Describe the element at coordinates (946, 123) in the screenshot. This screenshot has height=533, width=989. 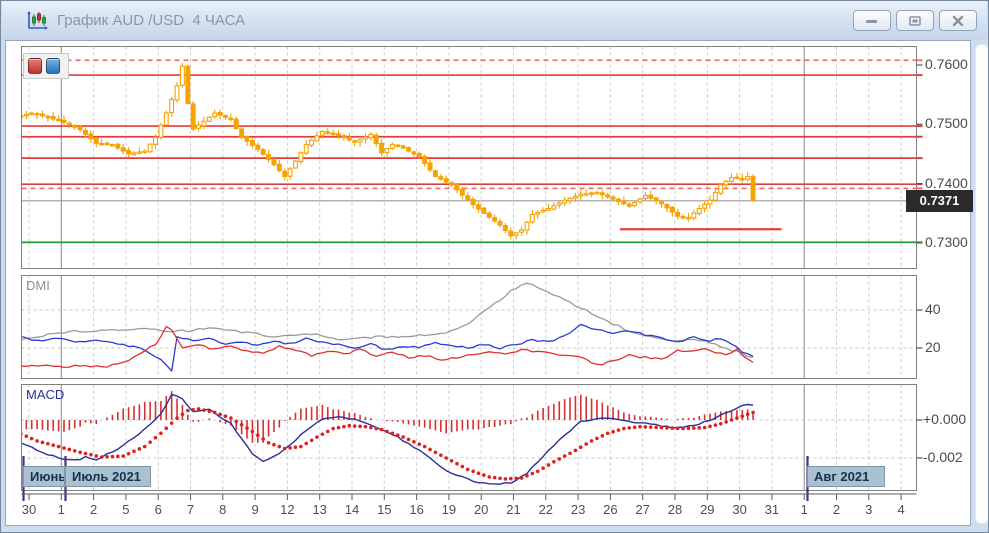
I see `price-axis-label: 0.7500` at that location.